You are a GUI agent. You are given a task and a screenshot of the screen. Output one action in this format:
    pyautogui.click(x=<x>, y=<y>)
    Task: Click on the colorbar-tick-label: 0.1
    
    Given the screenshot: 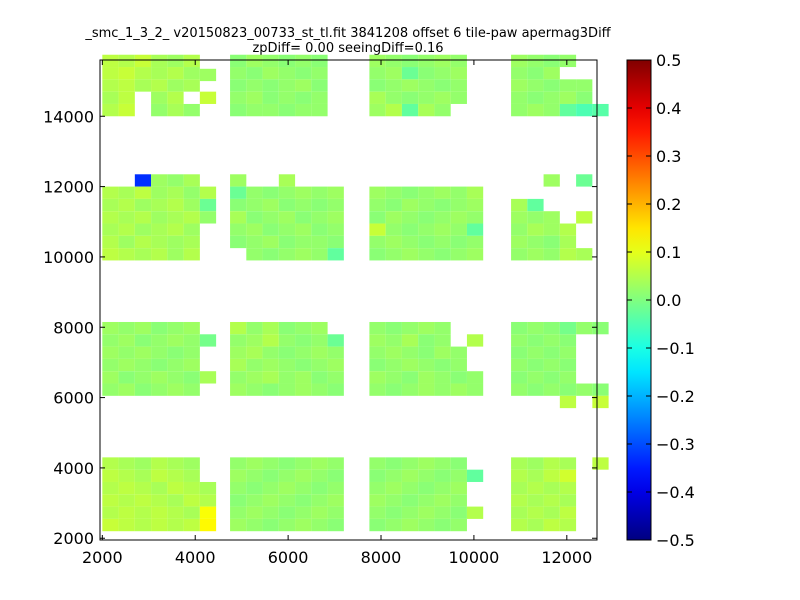 What is the action you would take?
    pyautogui.click(x=668, y=252)
    